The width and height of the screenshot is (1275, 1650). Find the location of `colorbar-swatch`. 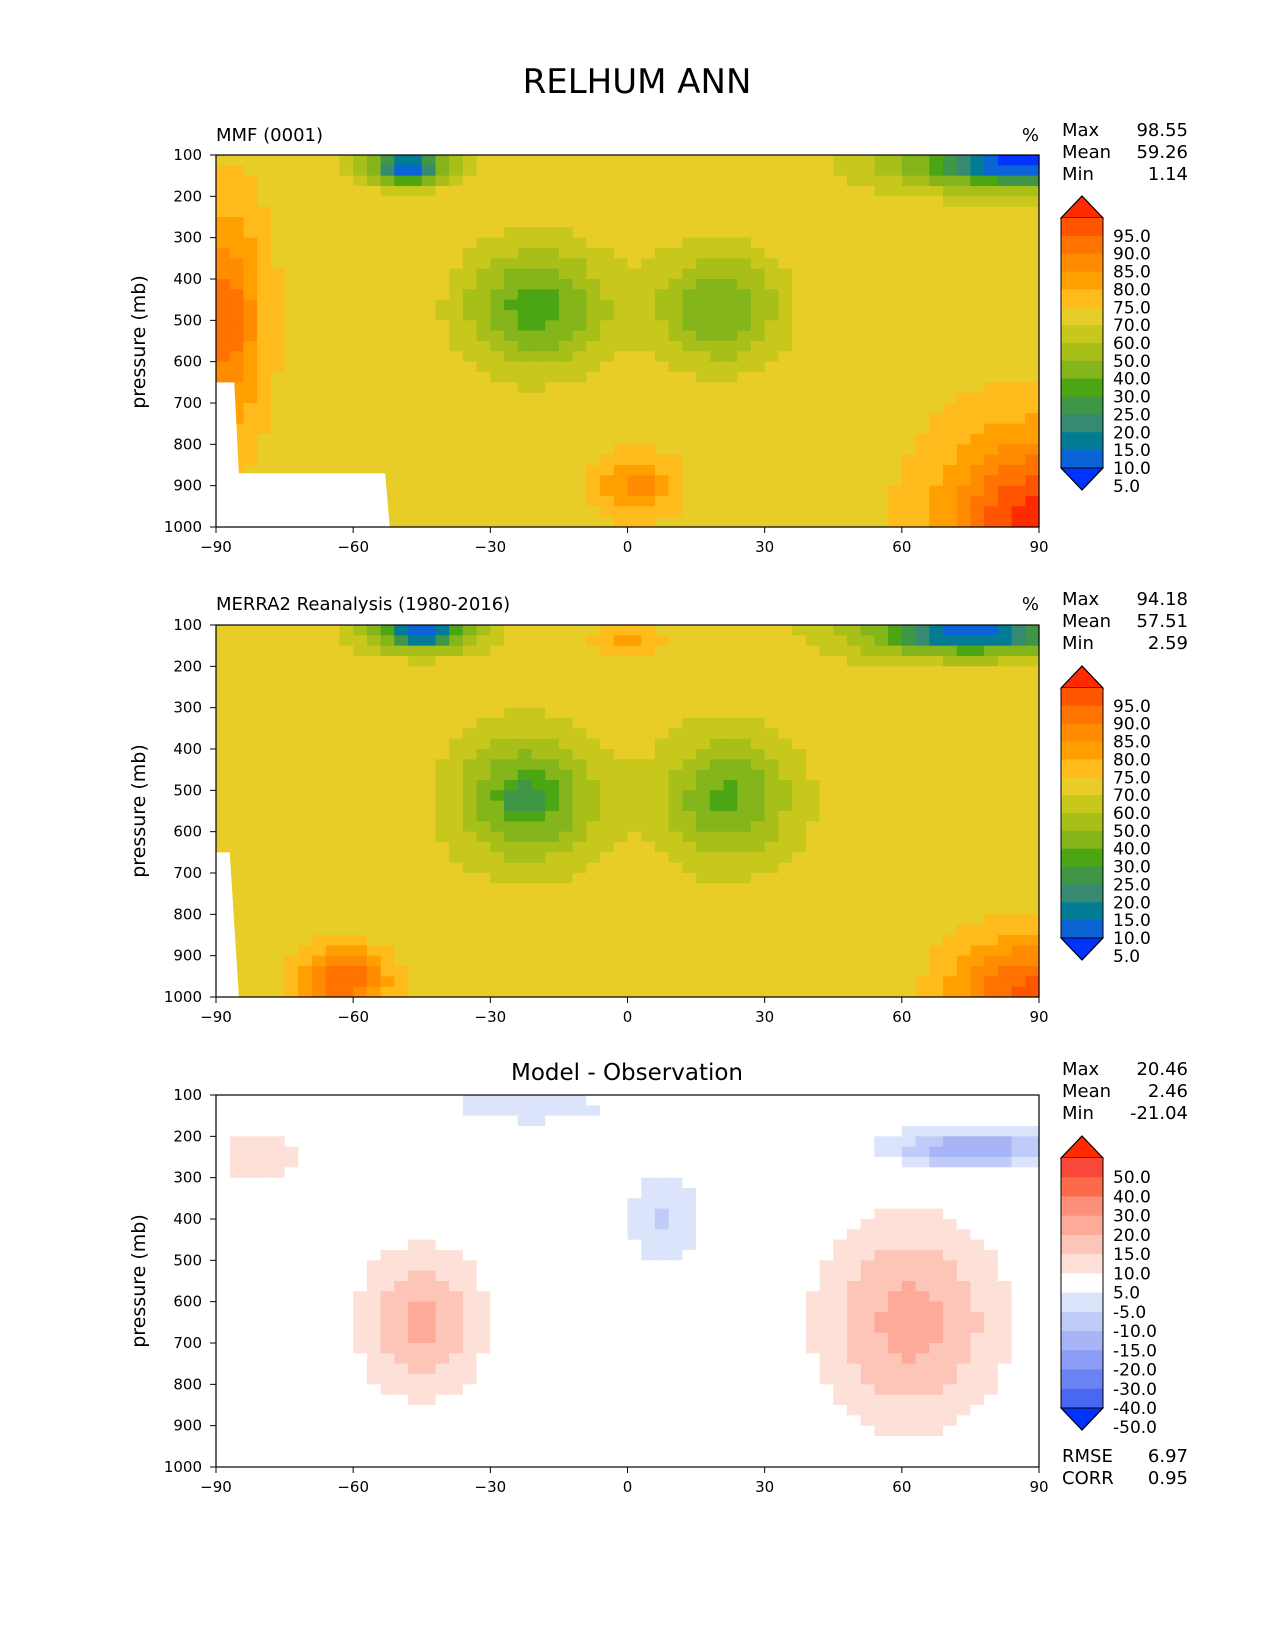

colorbar-swatch is located at coordinates (1082, 733).